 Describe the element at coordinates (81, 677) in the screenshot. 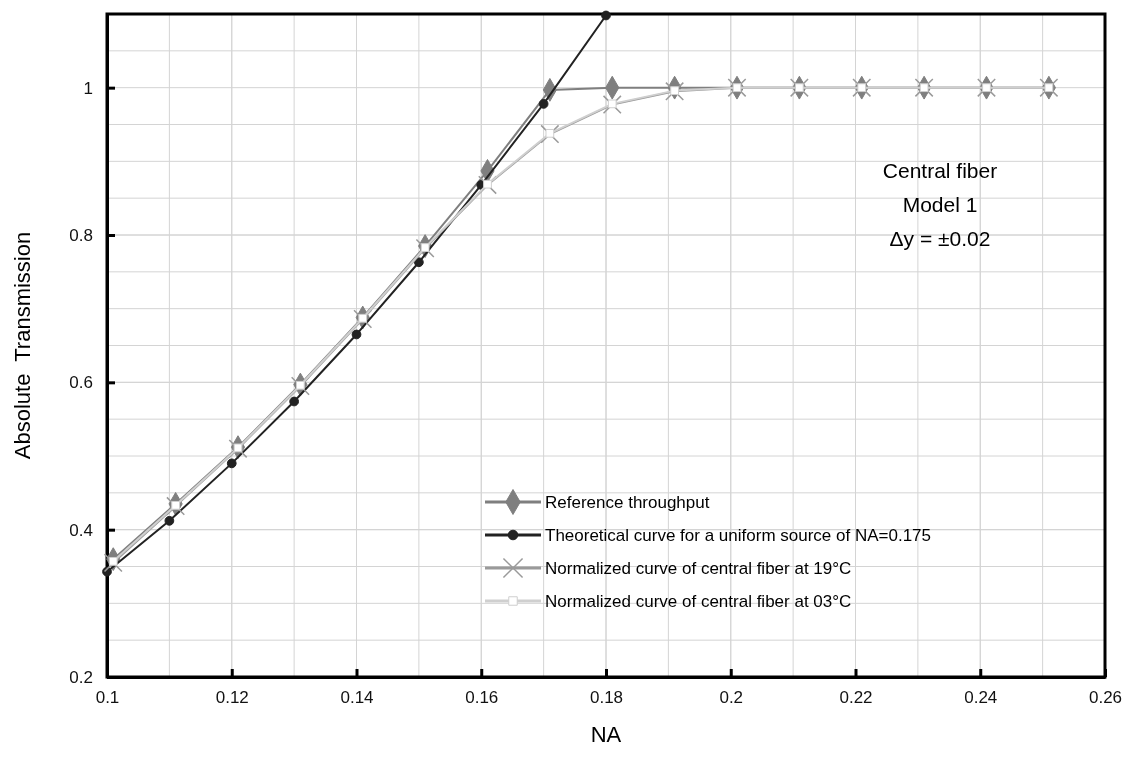

I see `y-tick-label: 0.2` at that location.